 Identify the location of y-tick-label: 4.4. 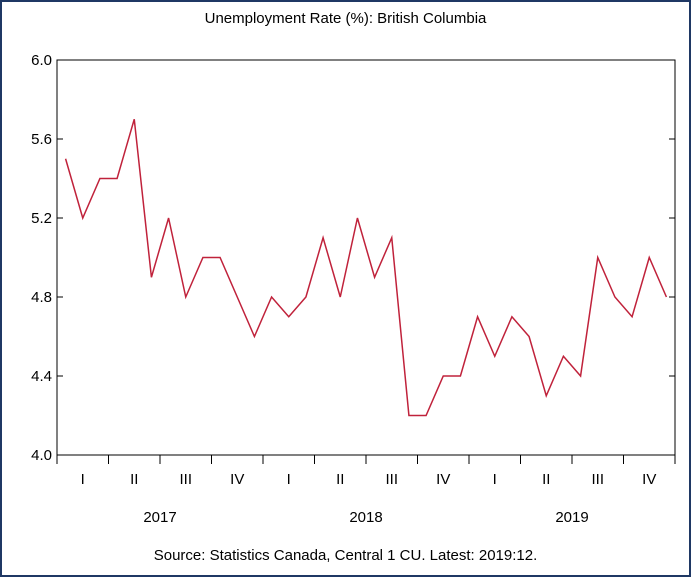
(41, 376).